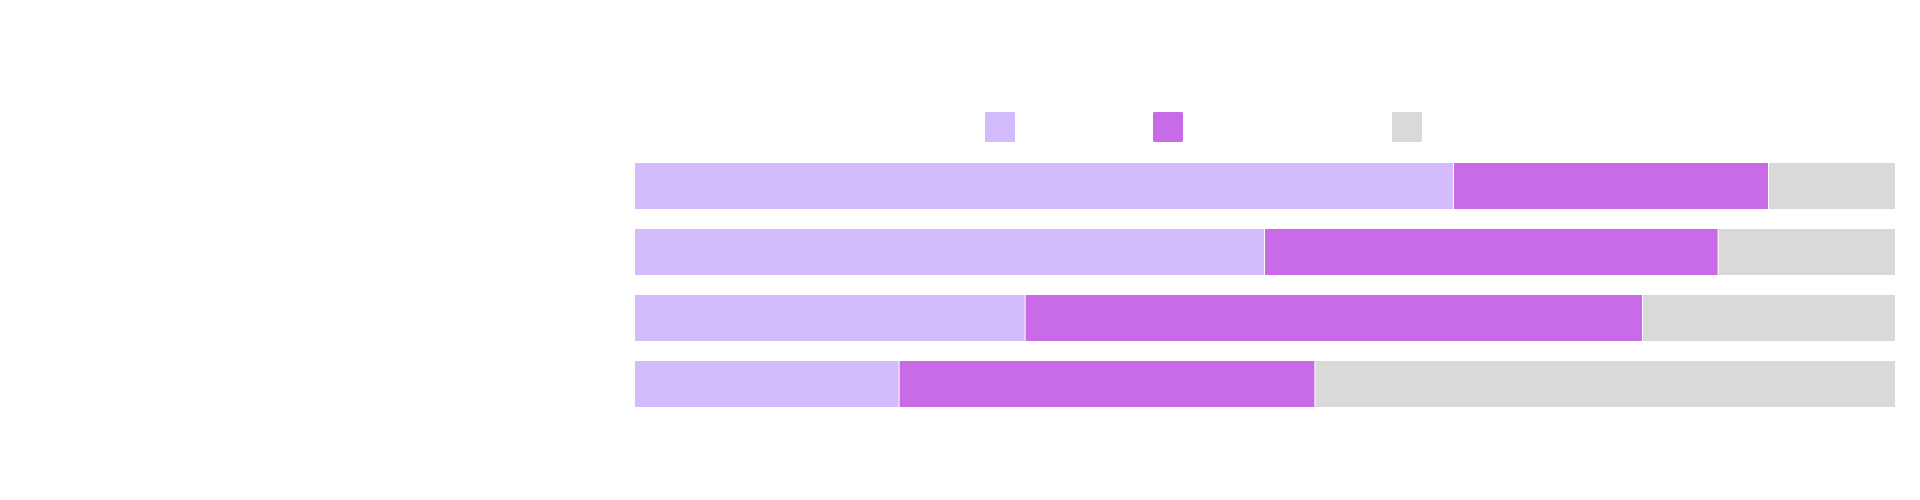 This screenshot has height=500, width=1920. What do you see at coordinates (1333, 318) in the screenshot?
I see `bar-segment-row3-series2` at bounding box center [1333, 318].